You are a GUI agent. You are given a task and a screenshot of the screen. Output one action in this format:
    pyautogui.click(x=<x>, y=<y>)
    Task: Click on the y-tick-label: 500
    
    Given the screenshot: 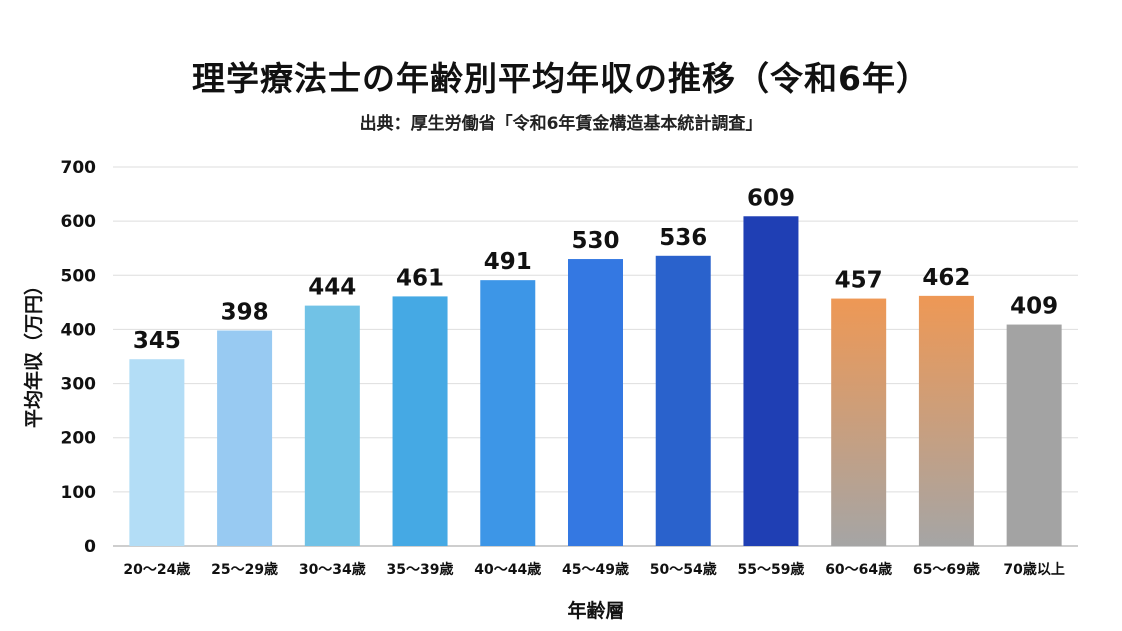 What is the action you would take?
    pyautogui.click(x=79, y=276)
    